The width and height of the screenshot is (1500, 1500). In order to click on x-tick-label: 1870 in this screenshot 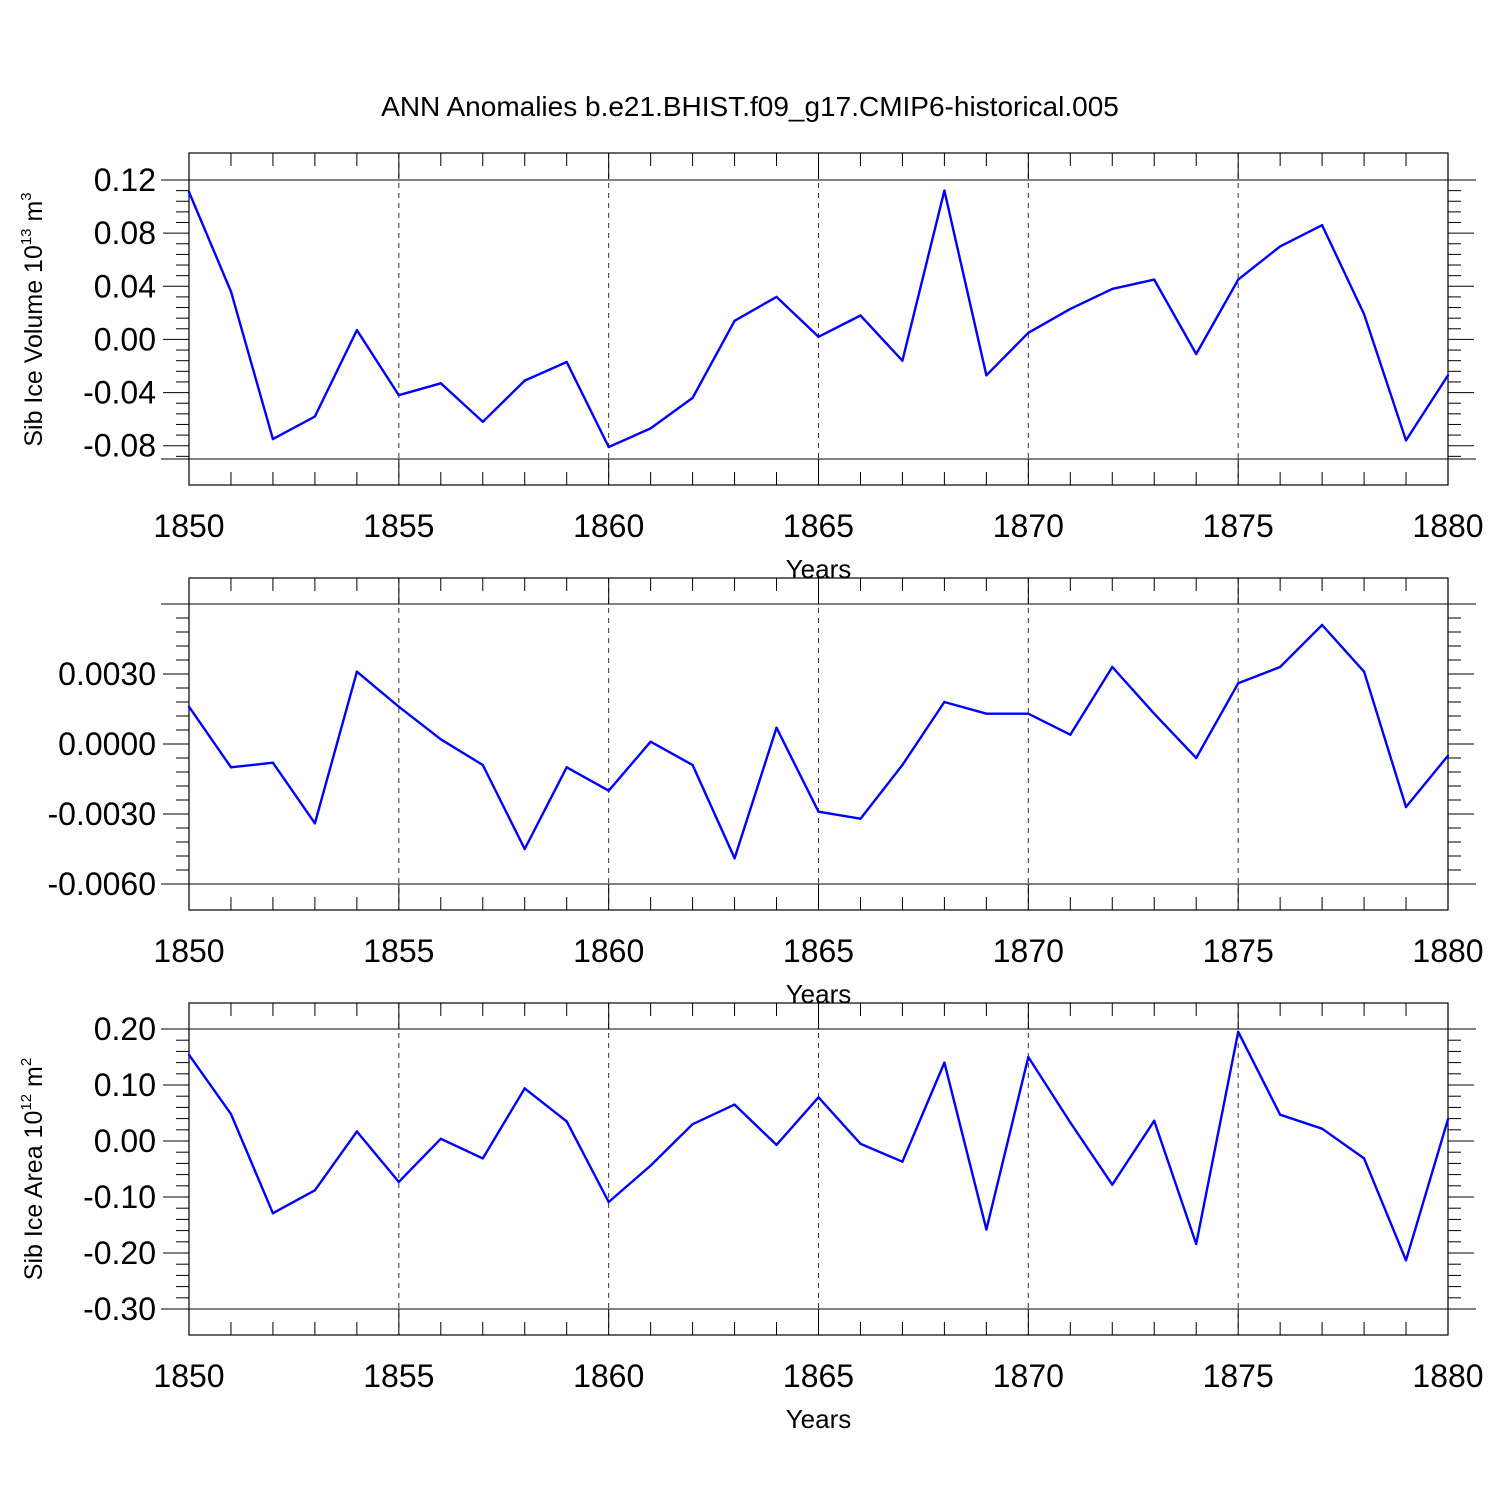, I will do `click(1028, 951)`.